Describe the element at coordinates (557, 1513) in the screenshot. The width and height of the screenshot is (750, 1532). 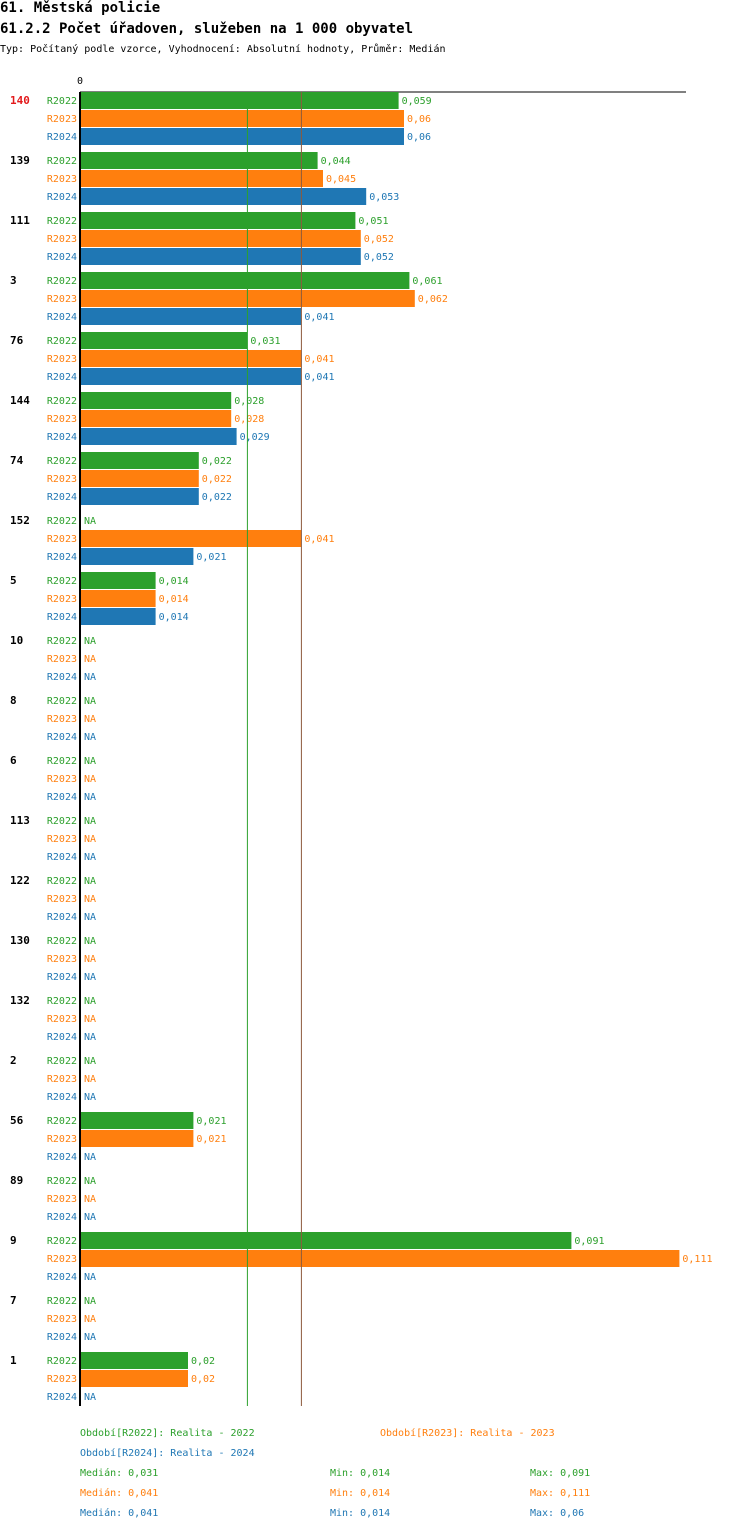
I see `legend-max-r2024: Max: 0,06` at that location.